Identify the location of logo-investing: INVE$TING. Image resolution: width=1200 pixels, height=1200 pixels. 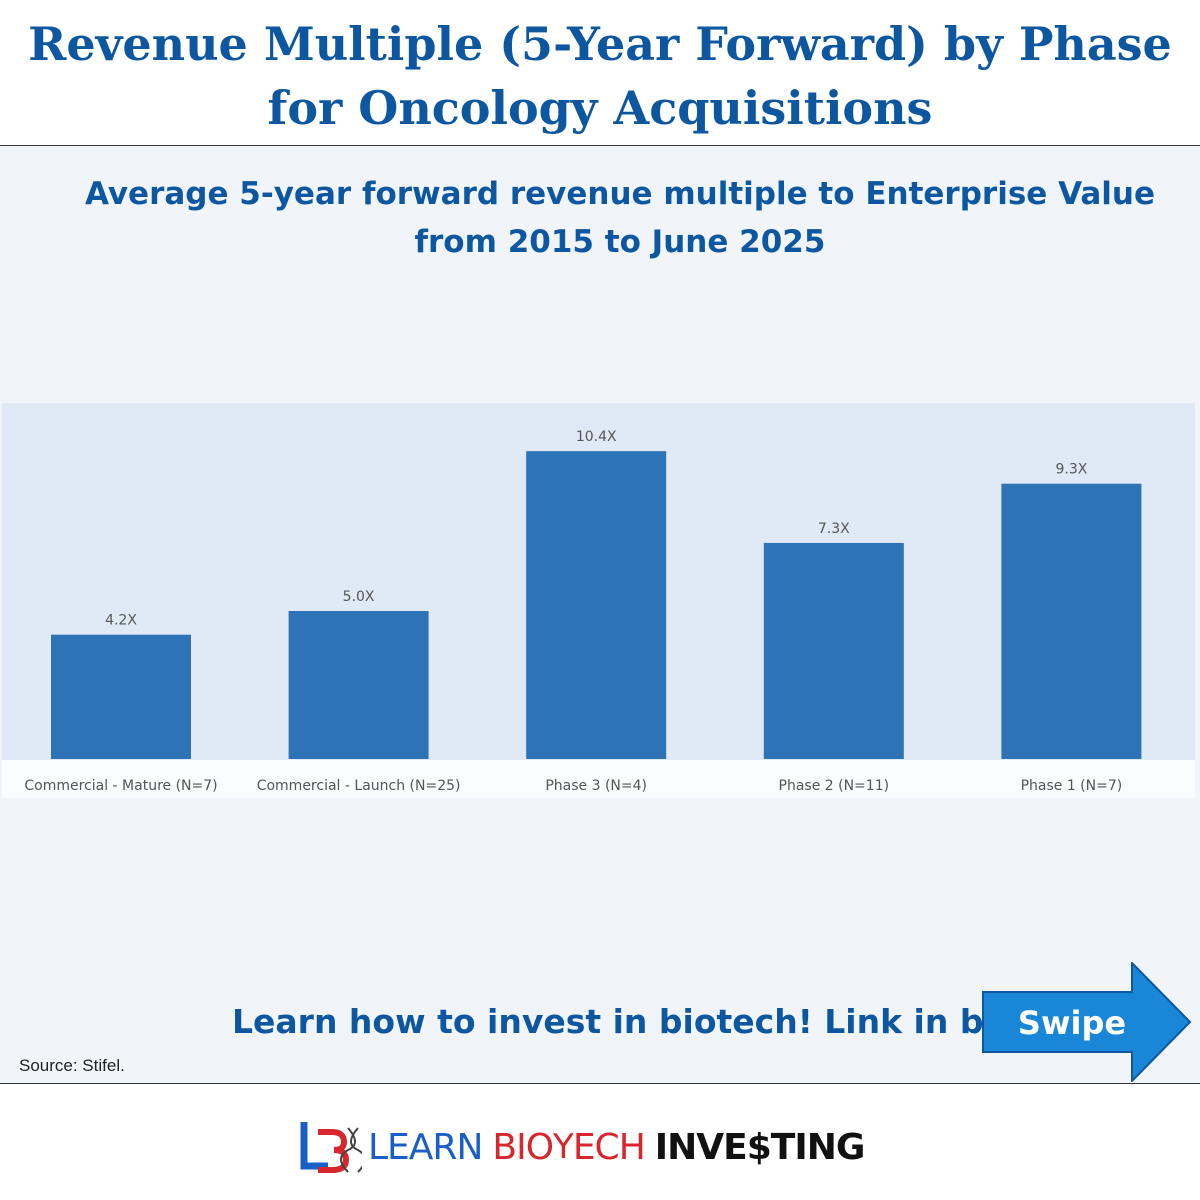
(760, 1147).